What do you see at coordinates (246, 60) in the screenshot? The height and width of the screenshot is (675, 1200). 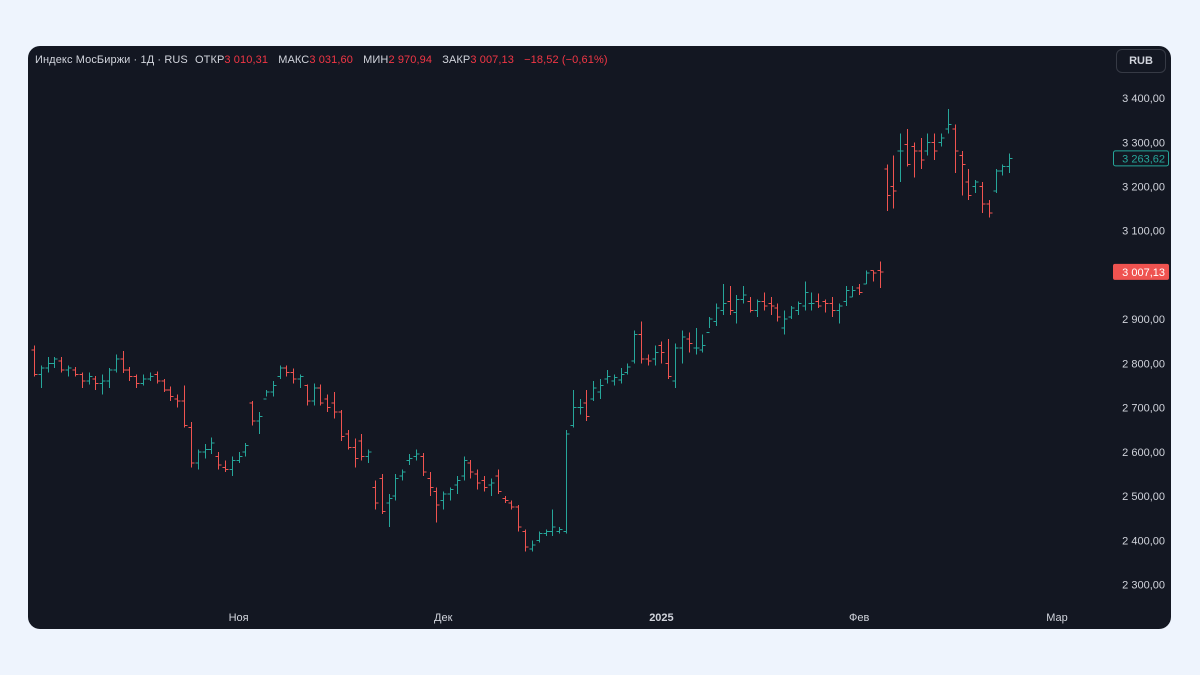 I see `legend-open-value: 3 010,31` at bounding box center [246, 60].